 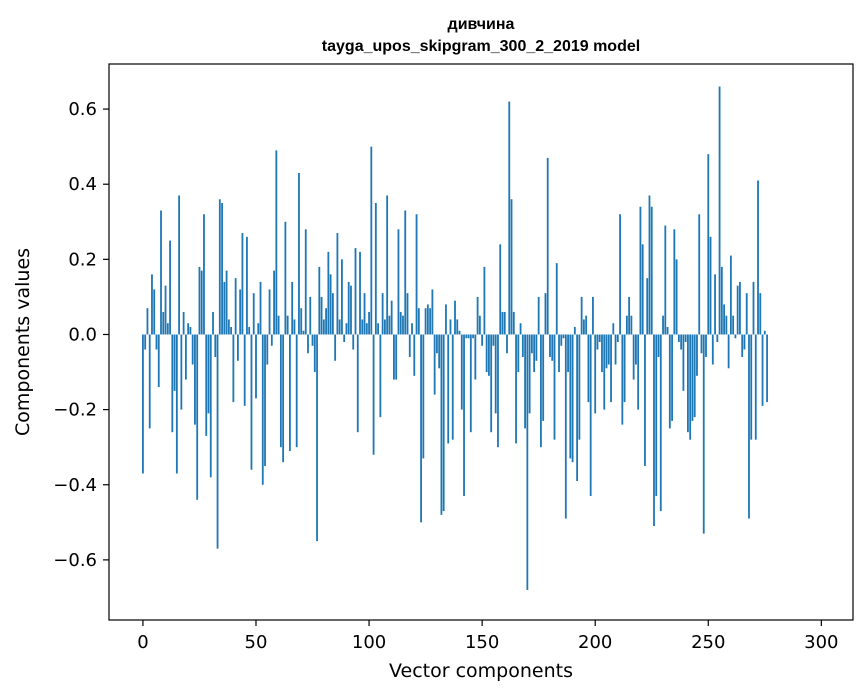 I want to click on y-tick-label: −0.6, so click(x=75, y=560).